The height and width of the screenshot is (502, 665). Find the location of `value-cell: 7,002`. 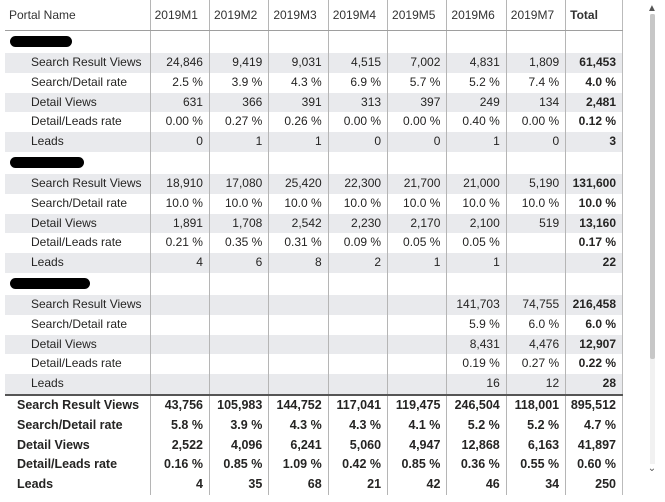

value-cell: 7,002 is located at coordinates (417, 63).